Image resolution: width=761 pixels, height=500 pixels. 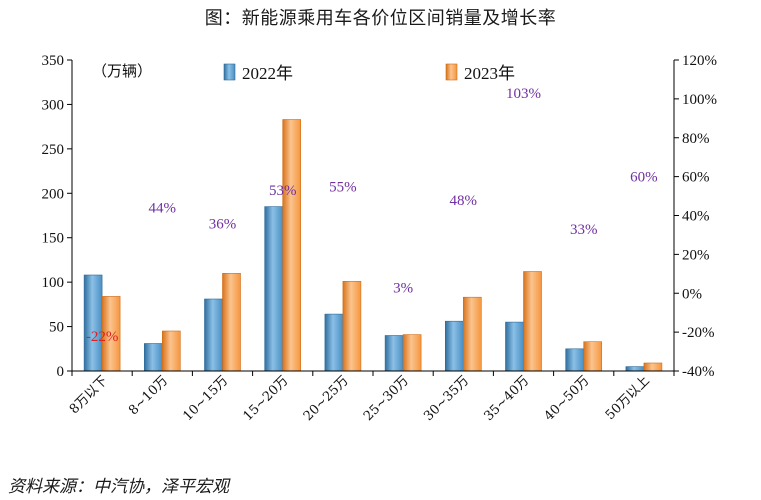 What do you see at coordinates (523, 94) in the screenshot?
I see `growth-rate-label-7: 103%` at bounding box center [523, 94].